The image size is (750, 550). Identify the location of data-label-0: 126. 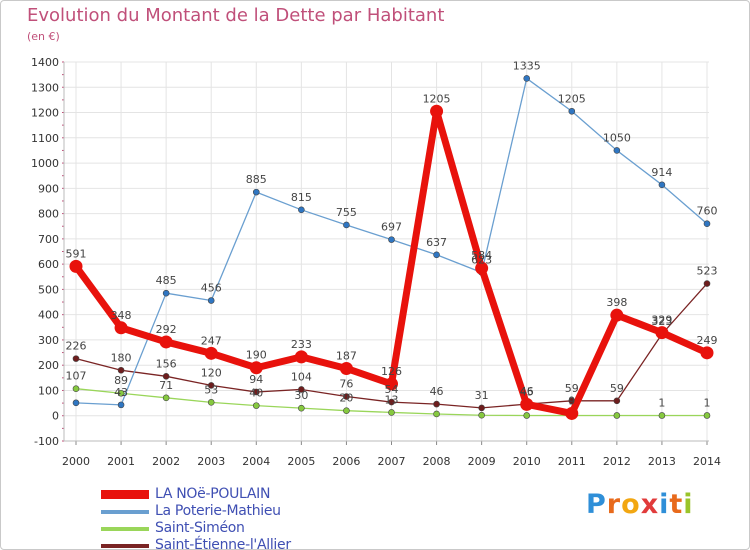
(391, 371).